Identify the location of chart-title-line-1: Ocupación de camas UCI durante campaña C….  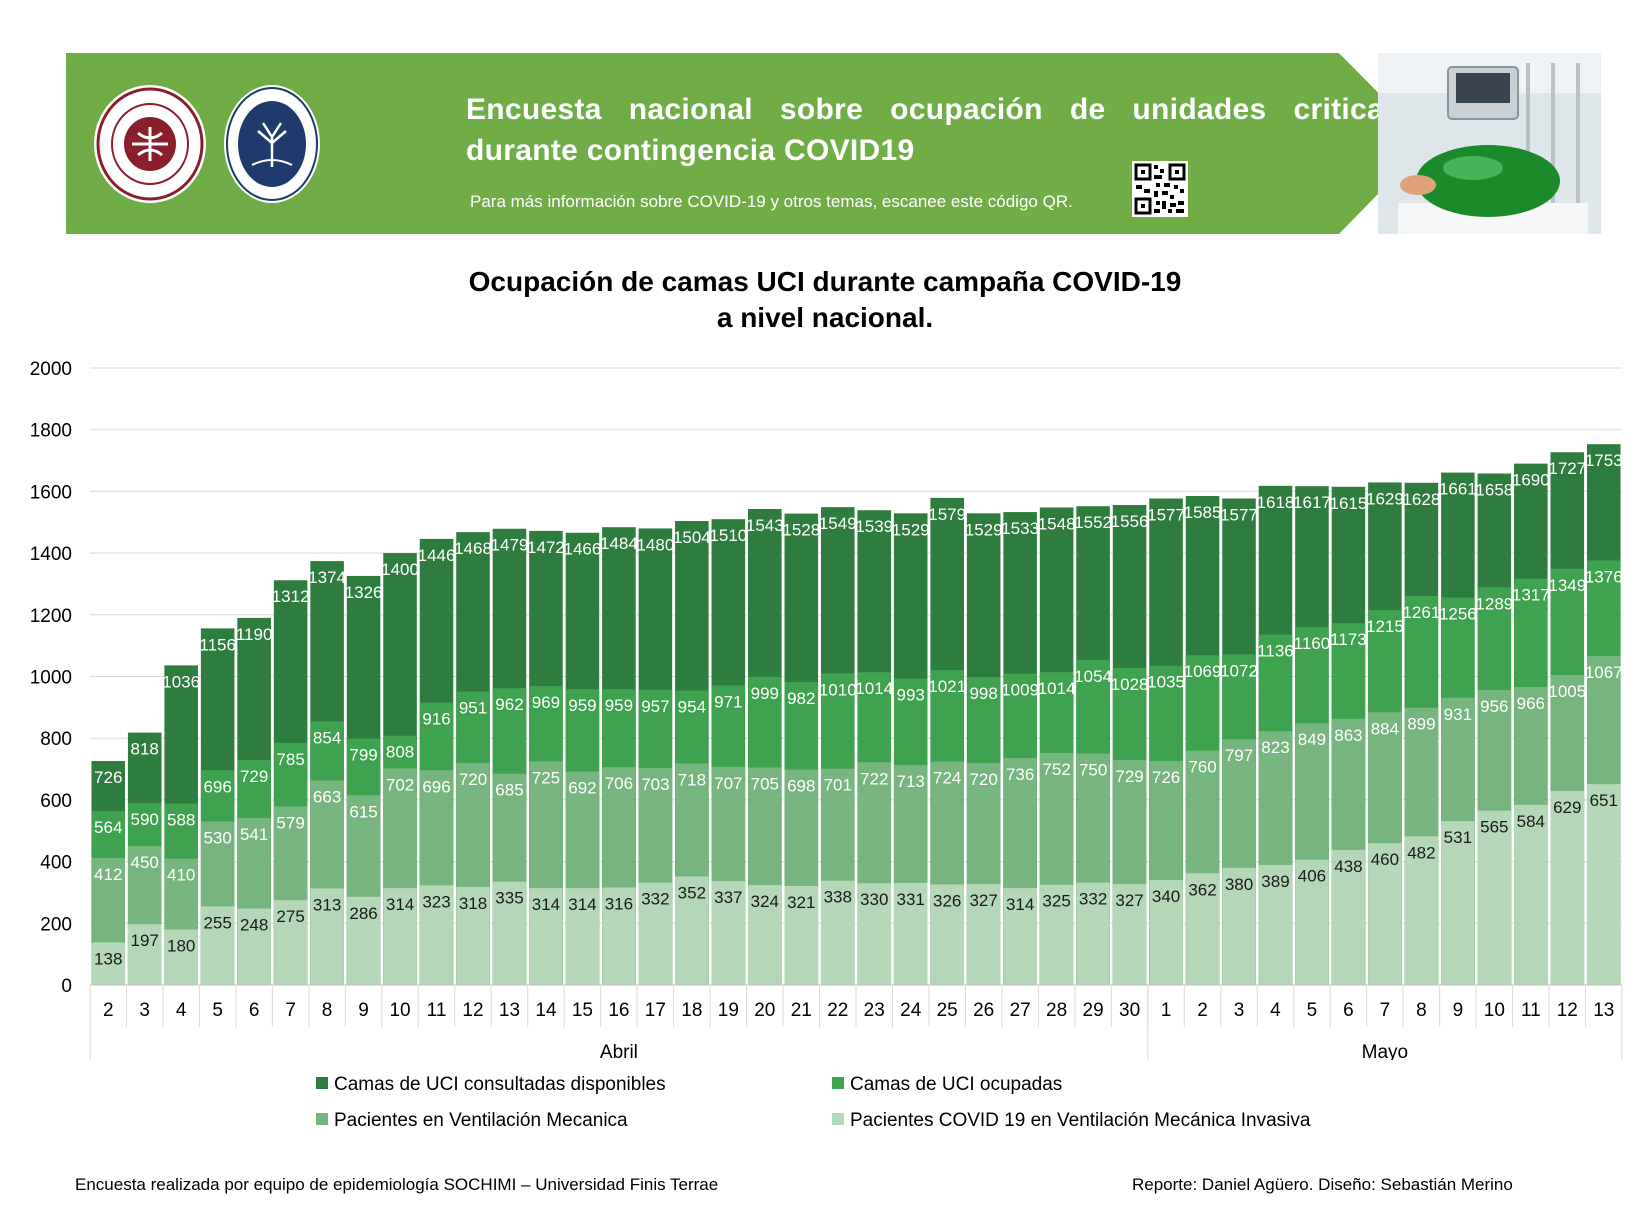
(825, 281).